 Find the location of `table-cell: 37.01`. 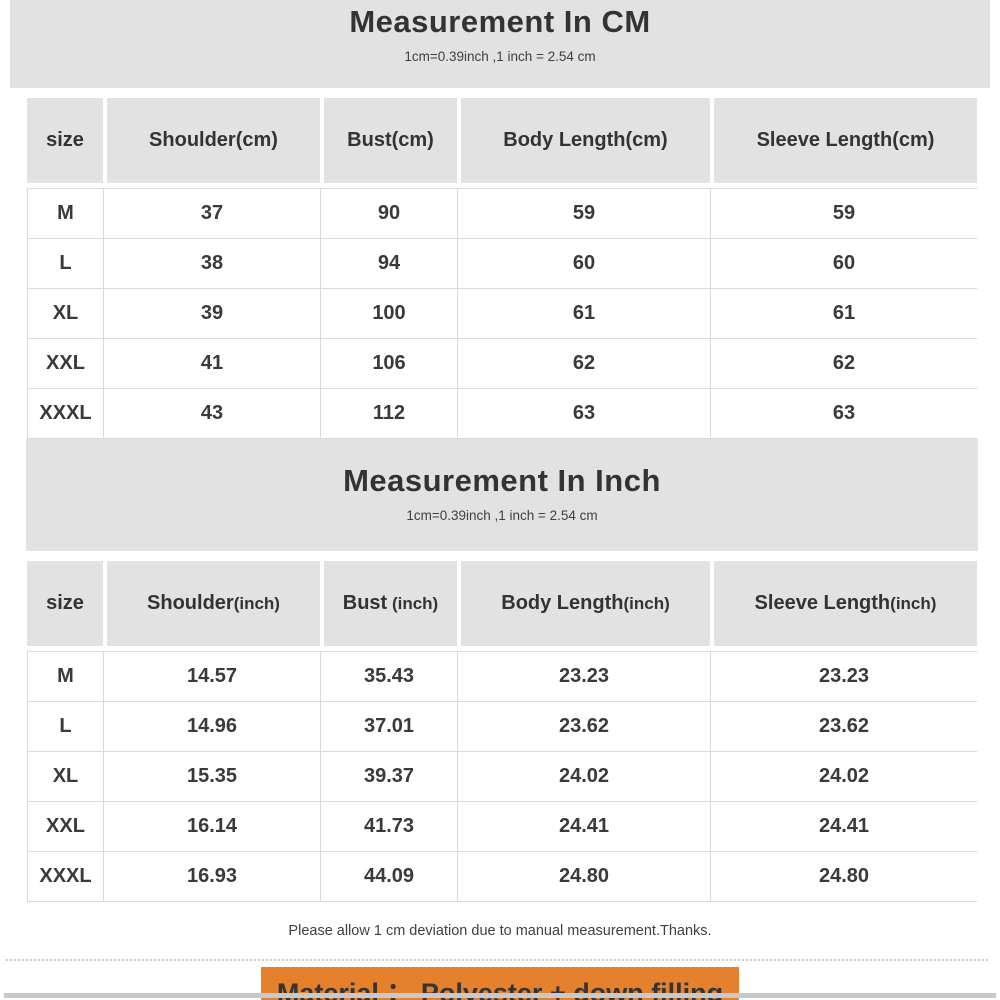

table-cell: 37.01 is located at coordinates (388, 727).